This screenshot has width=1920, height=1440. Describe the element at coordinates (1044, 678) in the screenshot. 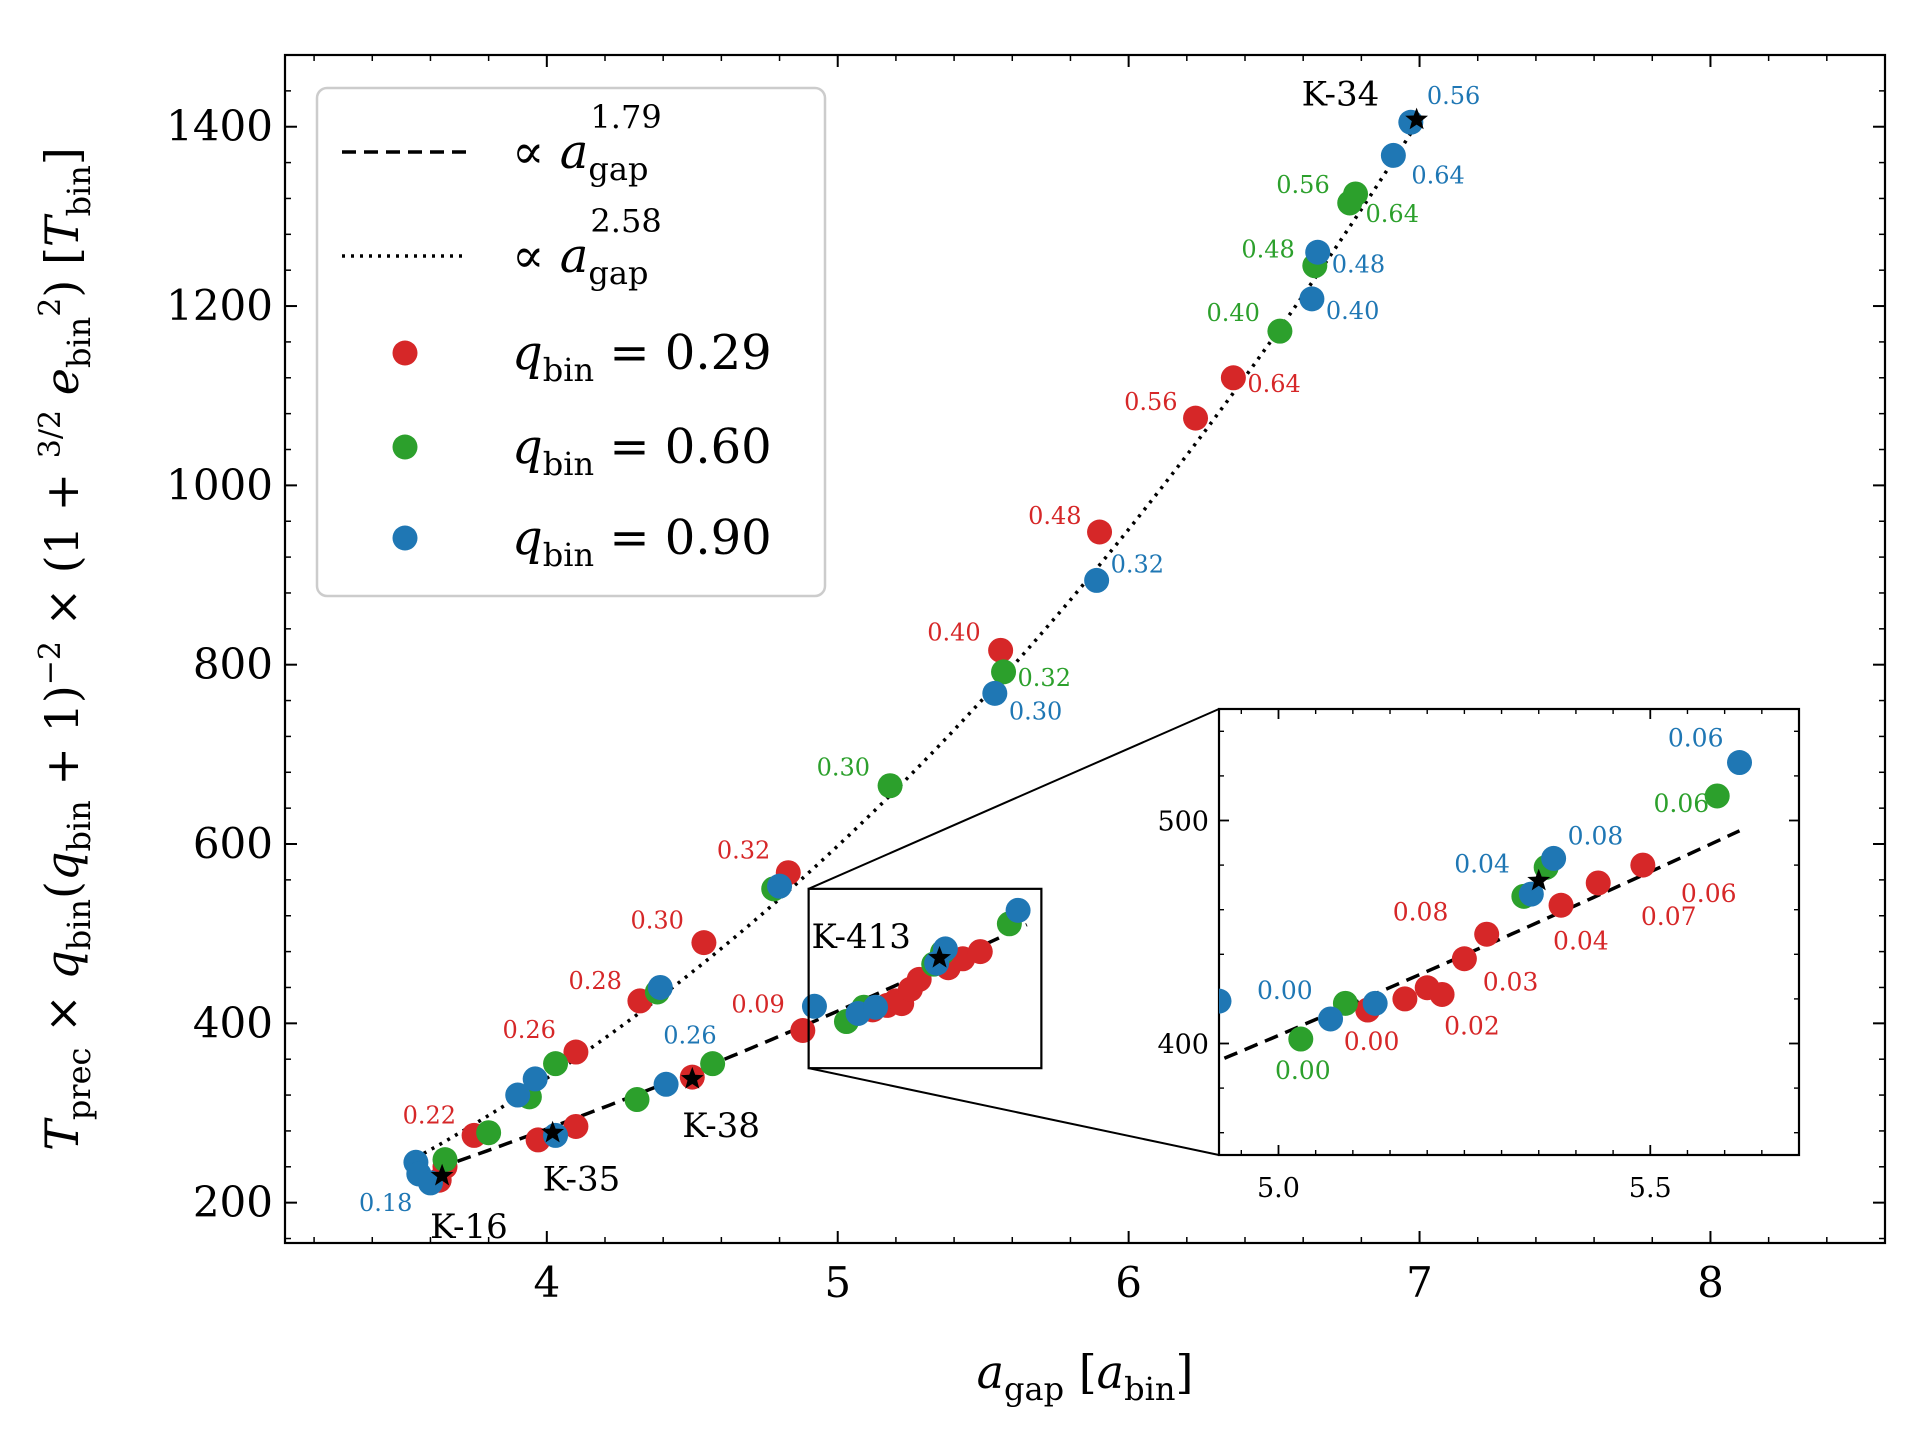

I see `value-annotation: 0.32` at that location.